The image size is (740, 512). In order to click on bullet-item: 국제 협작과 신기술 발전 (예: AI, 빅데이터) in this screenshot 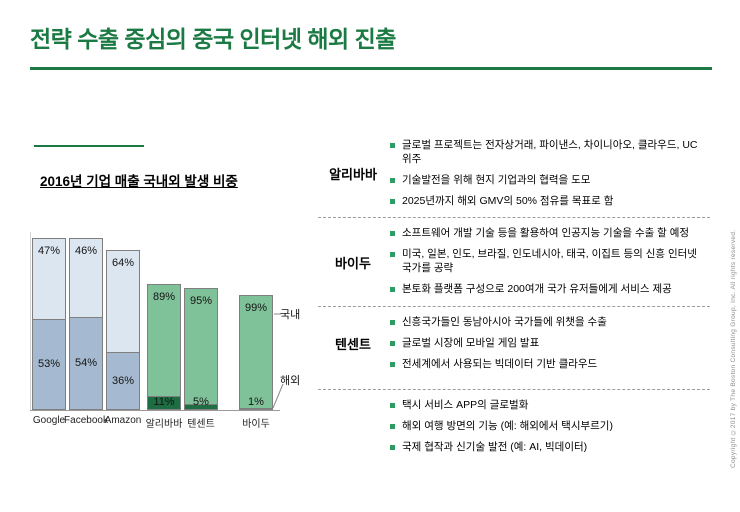, I will do `click(547, 448)`.